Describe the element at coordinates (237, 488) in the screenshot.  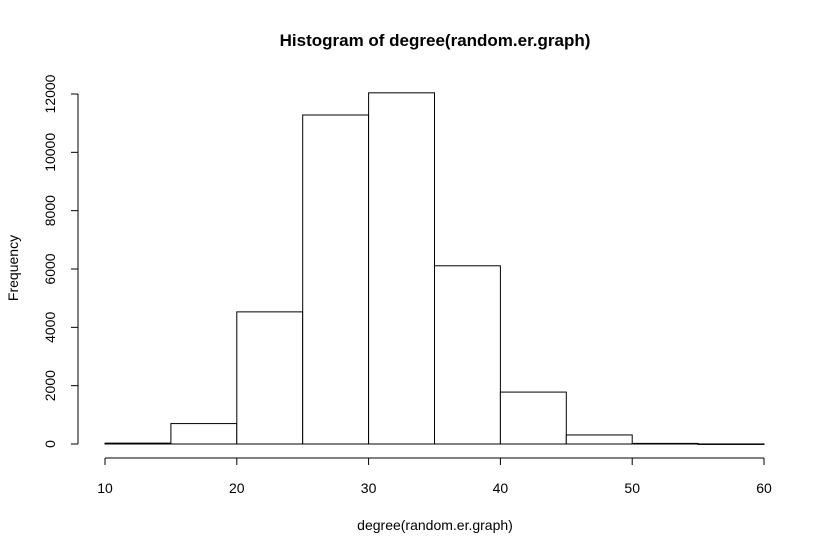
I see `x-tick-label-20: 20` at that location.